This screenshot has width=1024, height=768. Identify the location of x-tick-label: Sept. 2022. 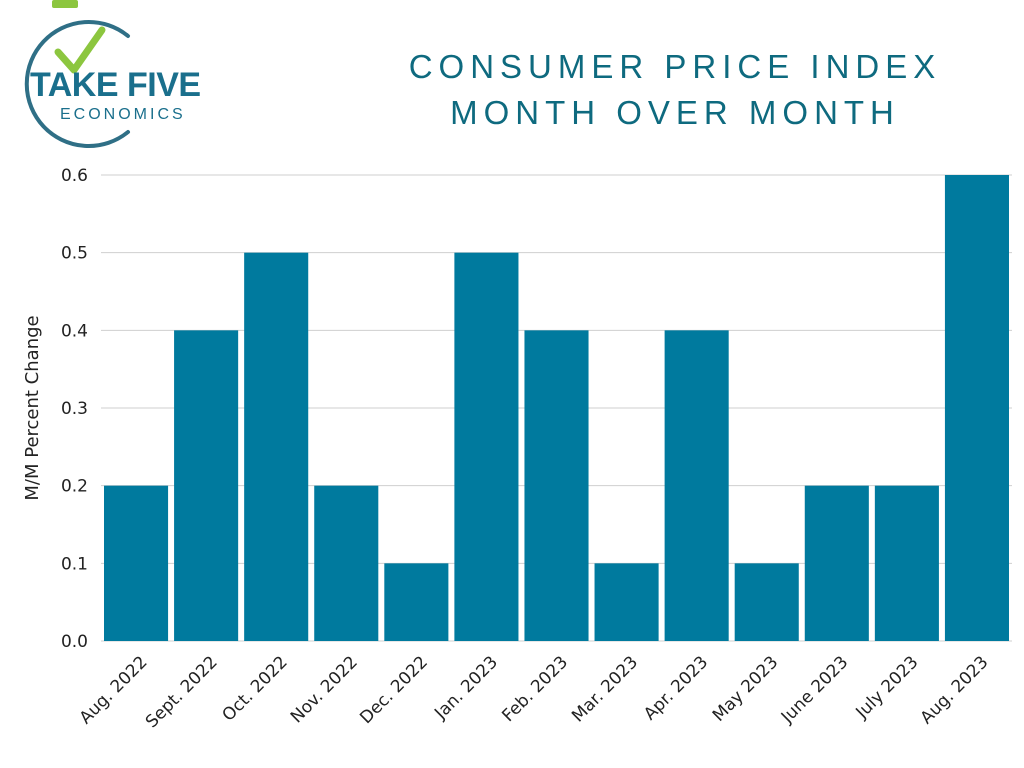
(182, 692).